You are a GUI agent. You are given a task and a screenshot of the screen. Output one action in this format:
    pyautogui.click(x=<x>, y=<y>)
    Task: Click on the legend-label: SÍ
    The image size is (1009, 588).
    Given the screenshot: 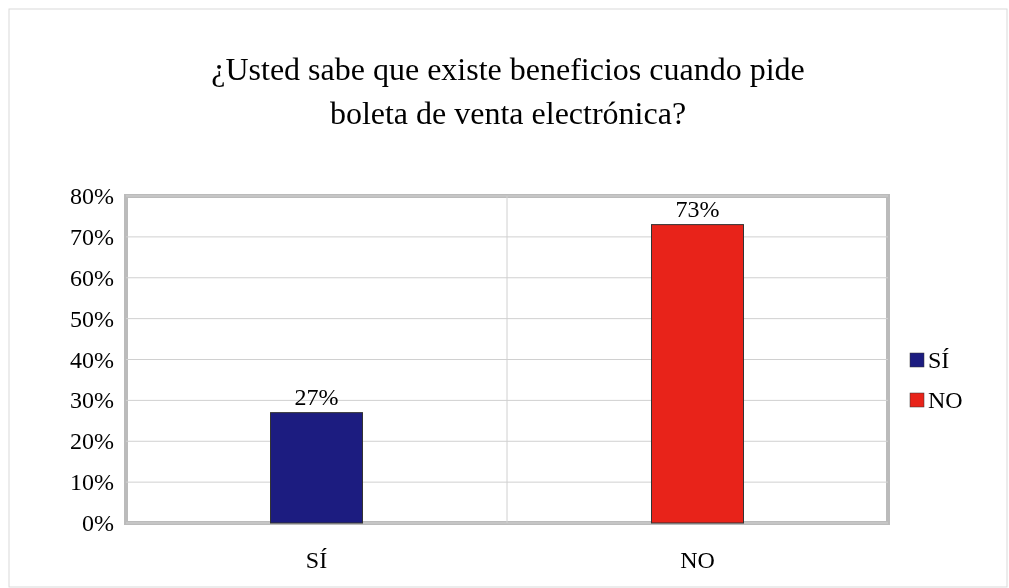 What is the action you would take?
    pyautogui.click(x=939, y=360)
    